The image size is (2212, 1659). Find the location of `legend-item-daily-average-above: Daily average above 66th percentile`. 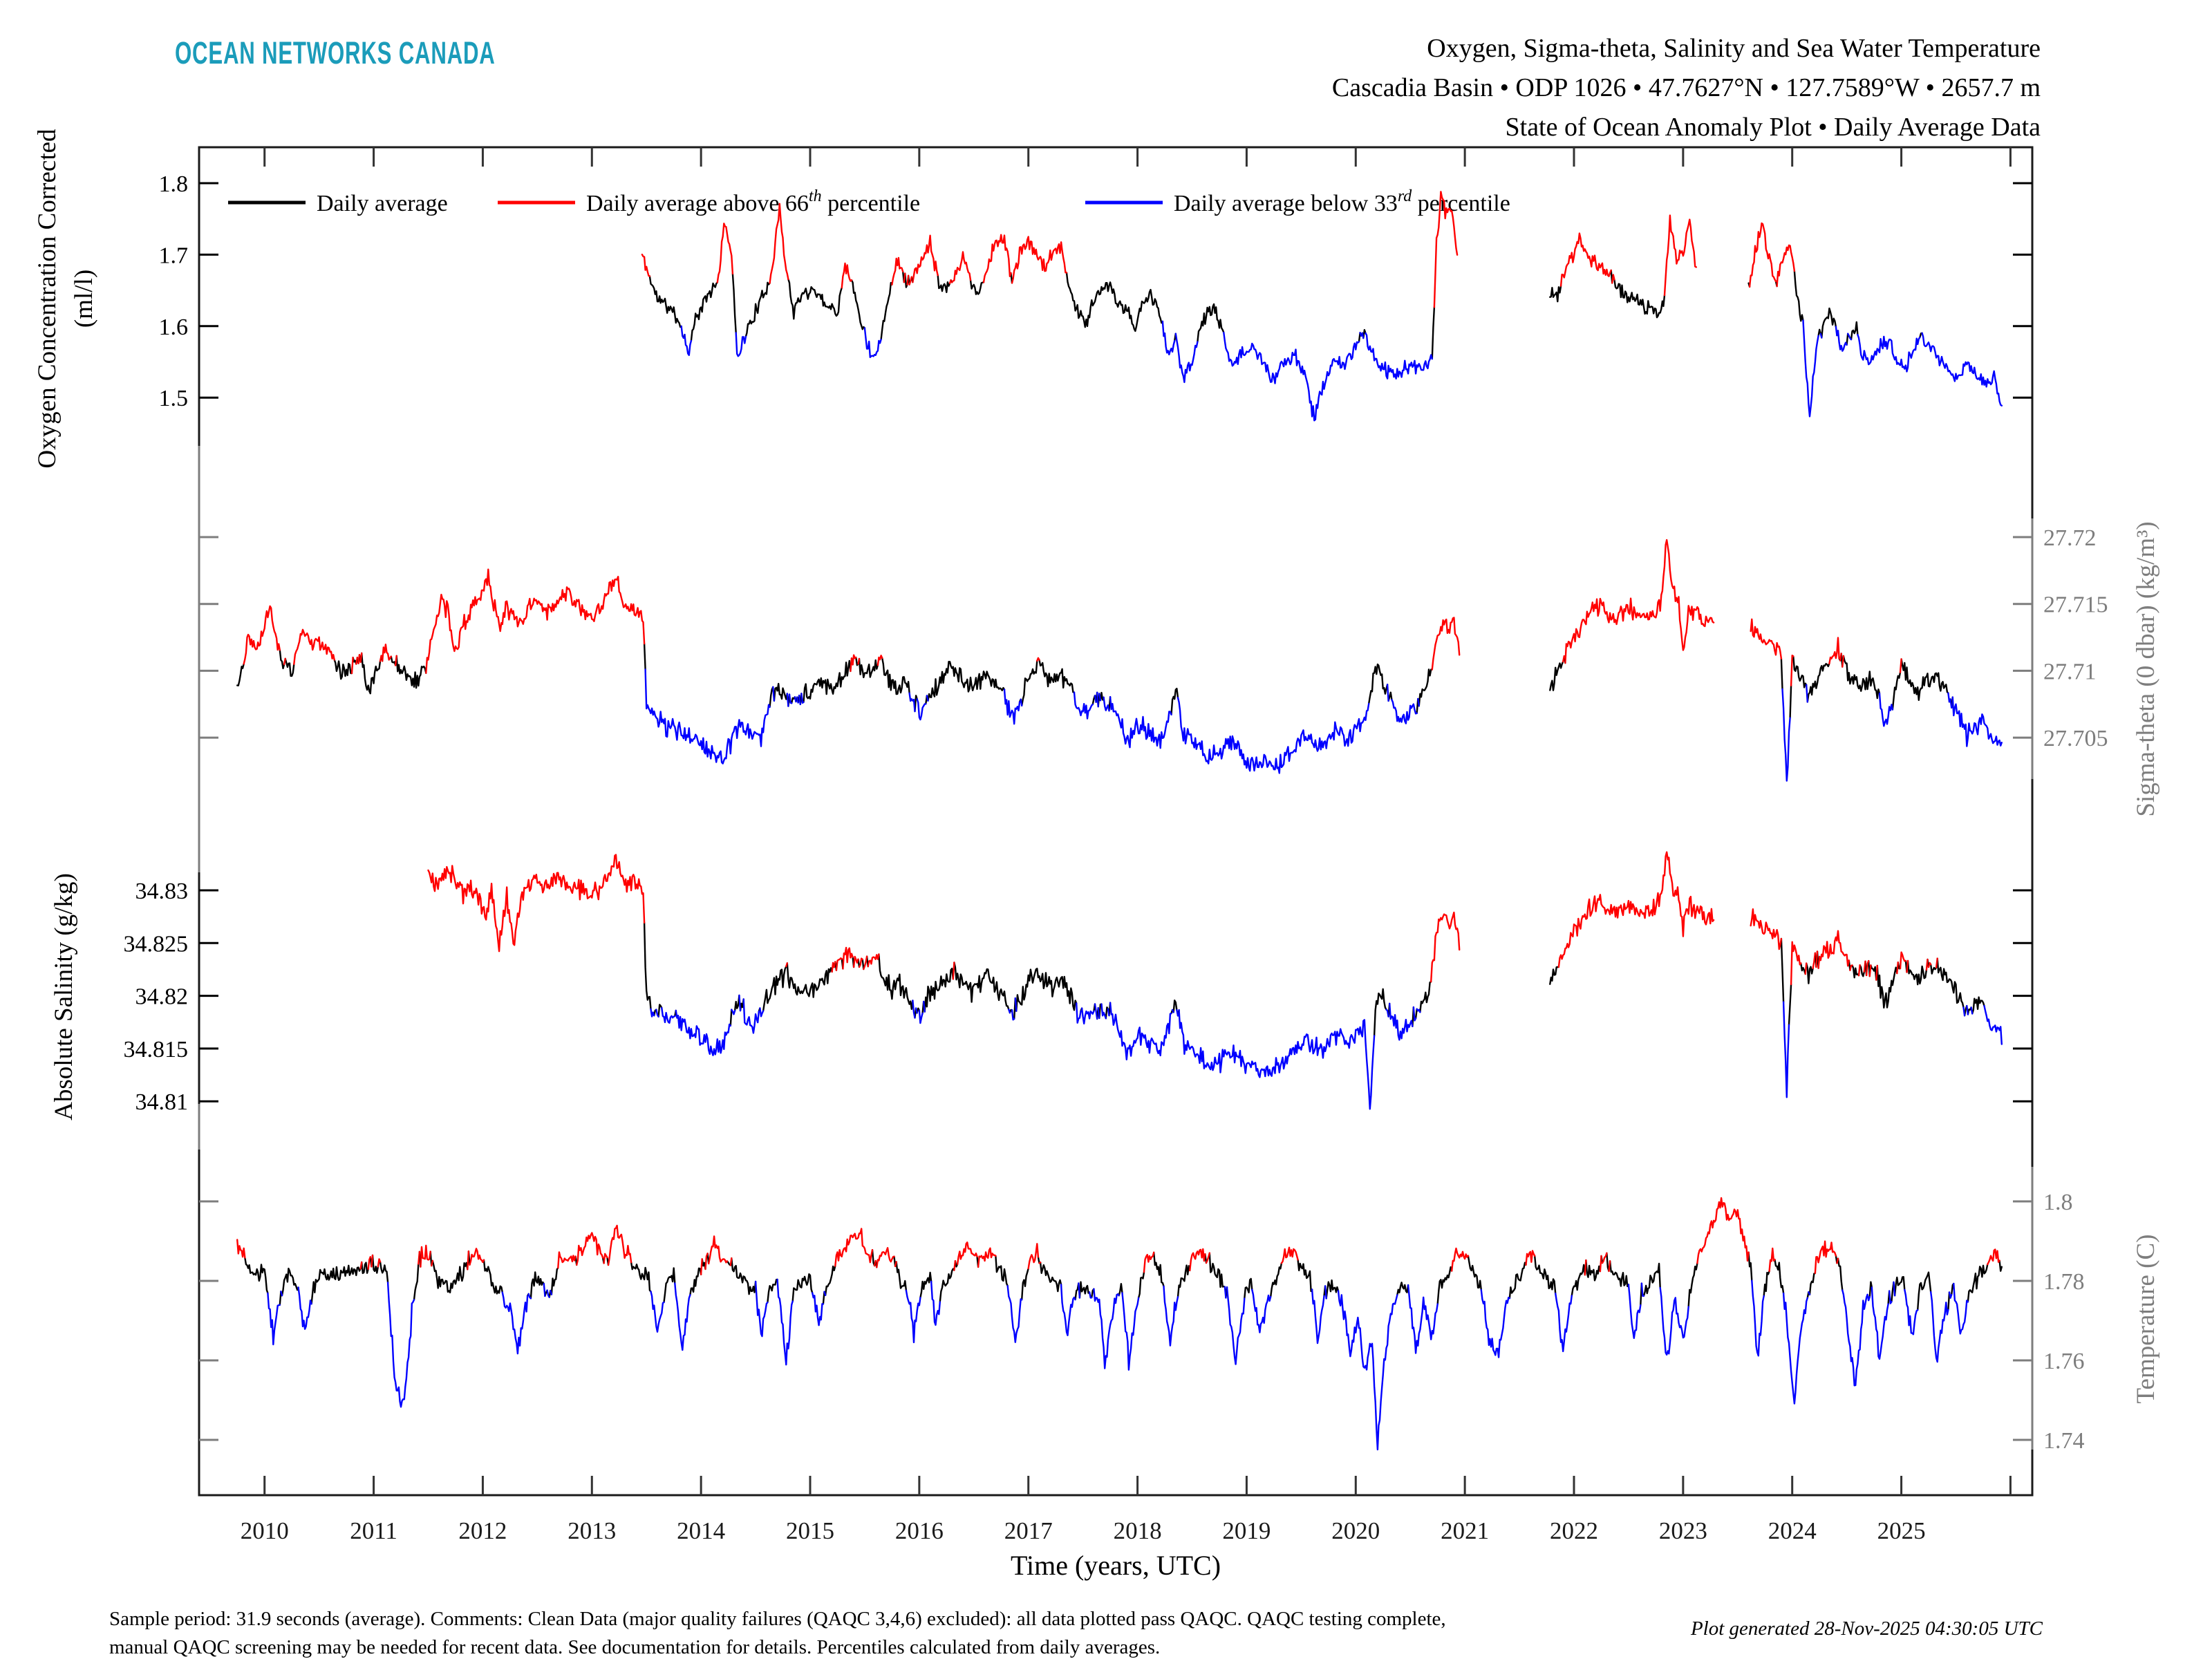

legend-item-daily-average-above: Daily average above 66th percentile is located at coordinates (709, 201).